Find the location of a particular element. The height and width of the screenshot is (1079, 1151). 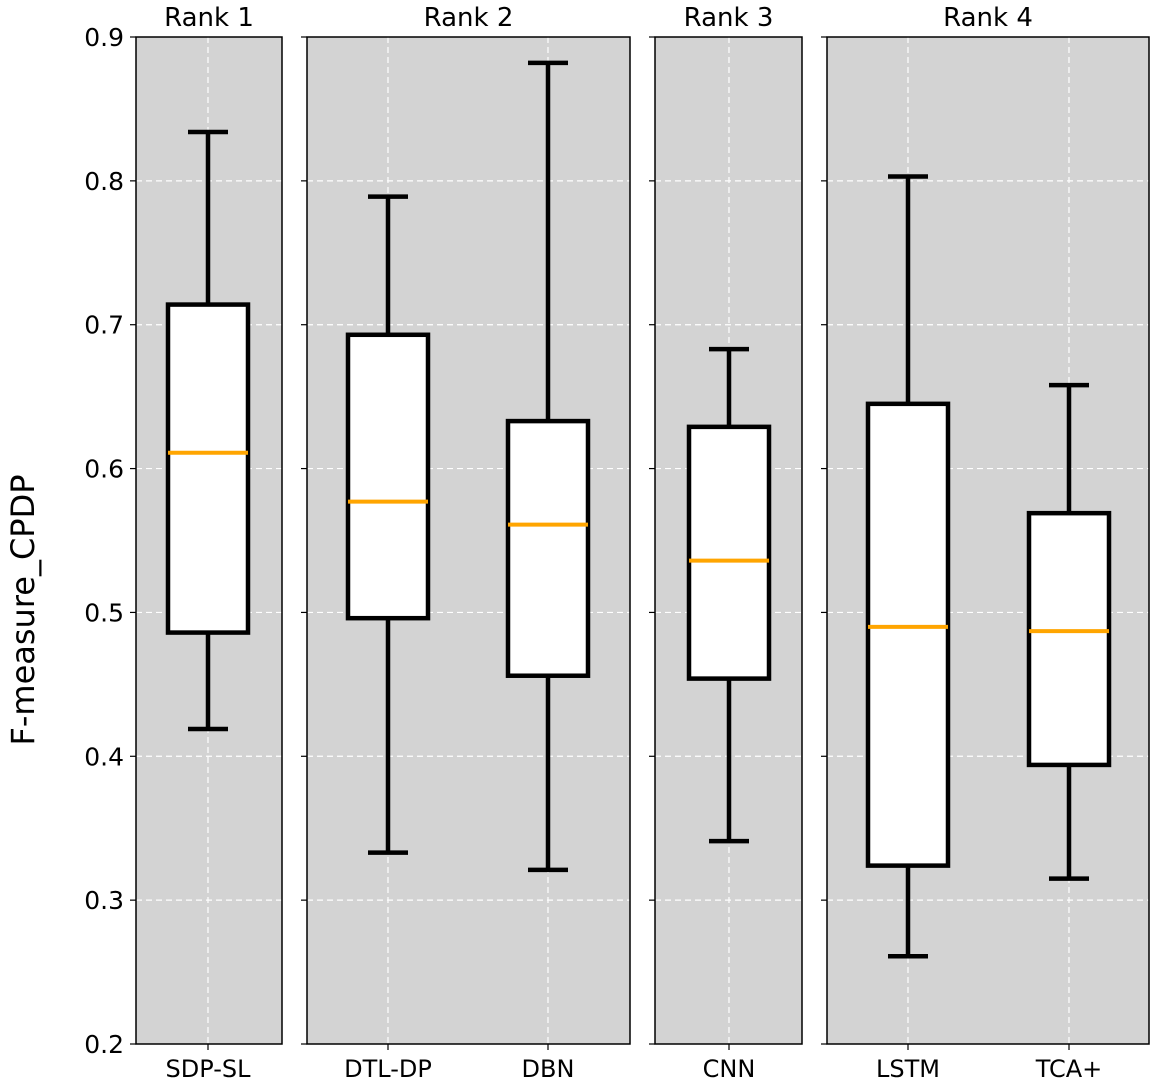

panel-title: Rank 2 is located at coordinates (469, 18).